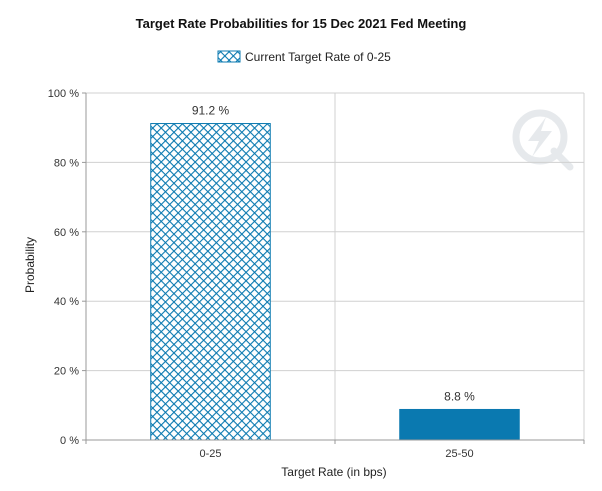  I want to click on y-tick-label: 40 %, so click(66, 302).